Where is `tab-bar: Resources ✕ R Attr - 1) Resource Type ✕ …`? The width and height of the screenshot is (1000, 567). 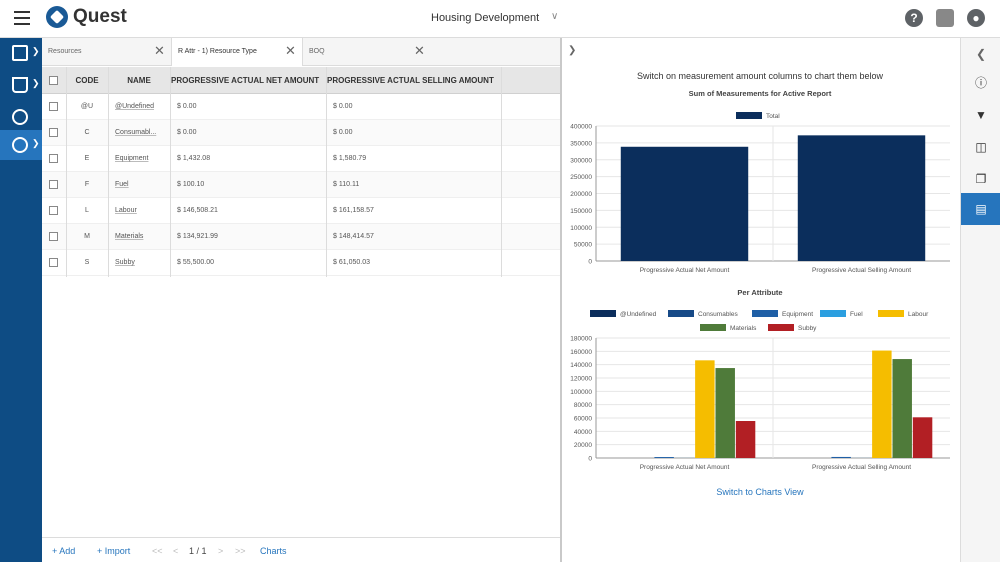 tab-bar: Resources ✕ R Attr - 1) Resource Type ✕ … is located at coordinates (301, 52).